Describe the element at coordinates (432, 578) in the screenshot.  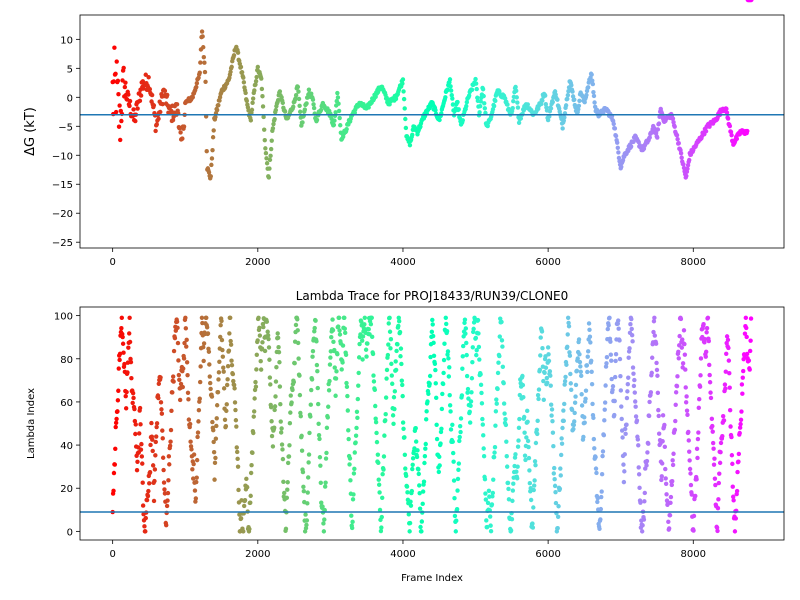
I see `bottom-x-axis-label: Frame Index` at that location.